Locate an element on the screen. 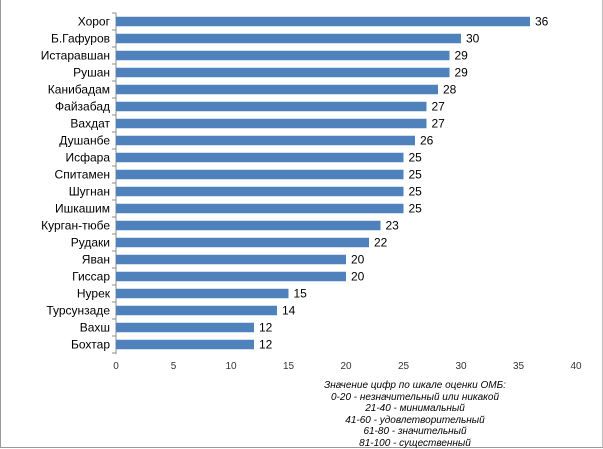  category-label: Турсунзаде is located at coordinates (78, 311).